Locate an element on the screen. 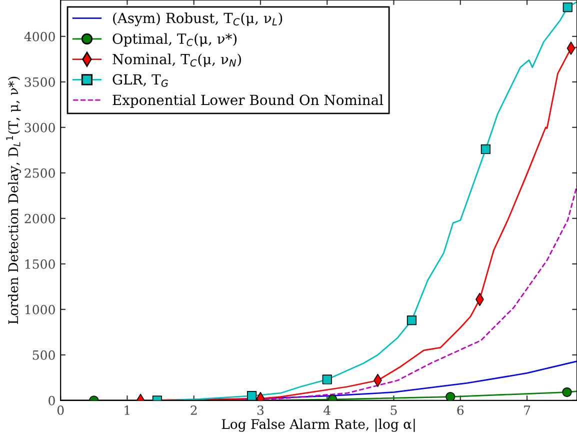 This screenshot has width=577, height=440. y-tick-label: 2500 is located at coordinates (39, 173).